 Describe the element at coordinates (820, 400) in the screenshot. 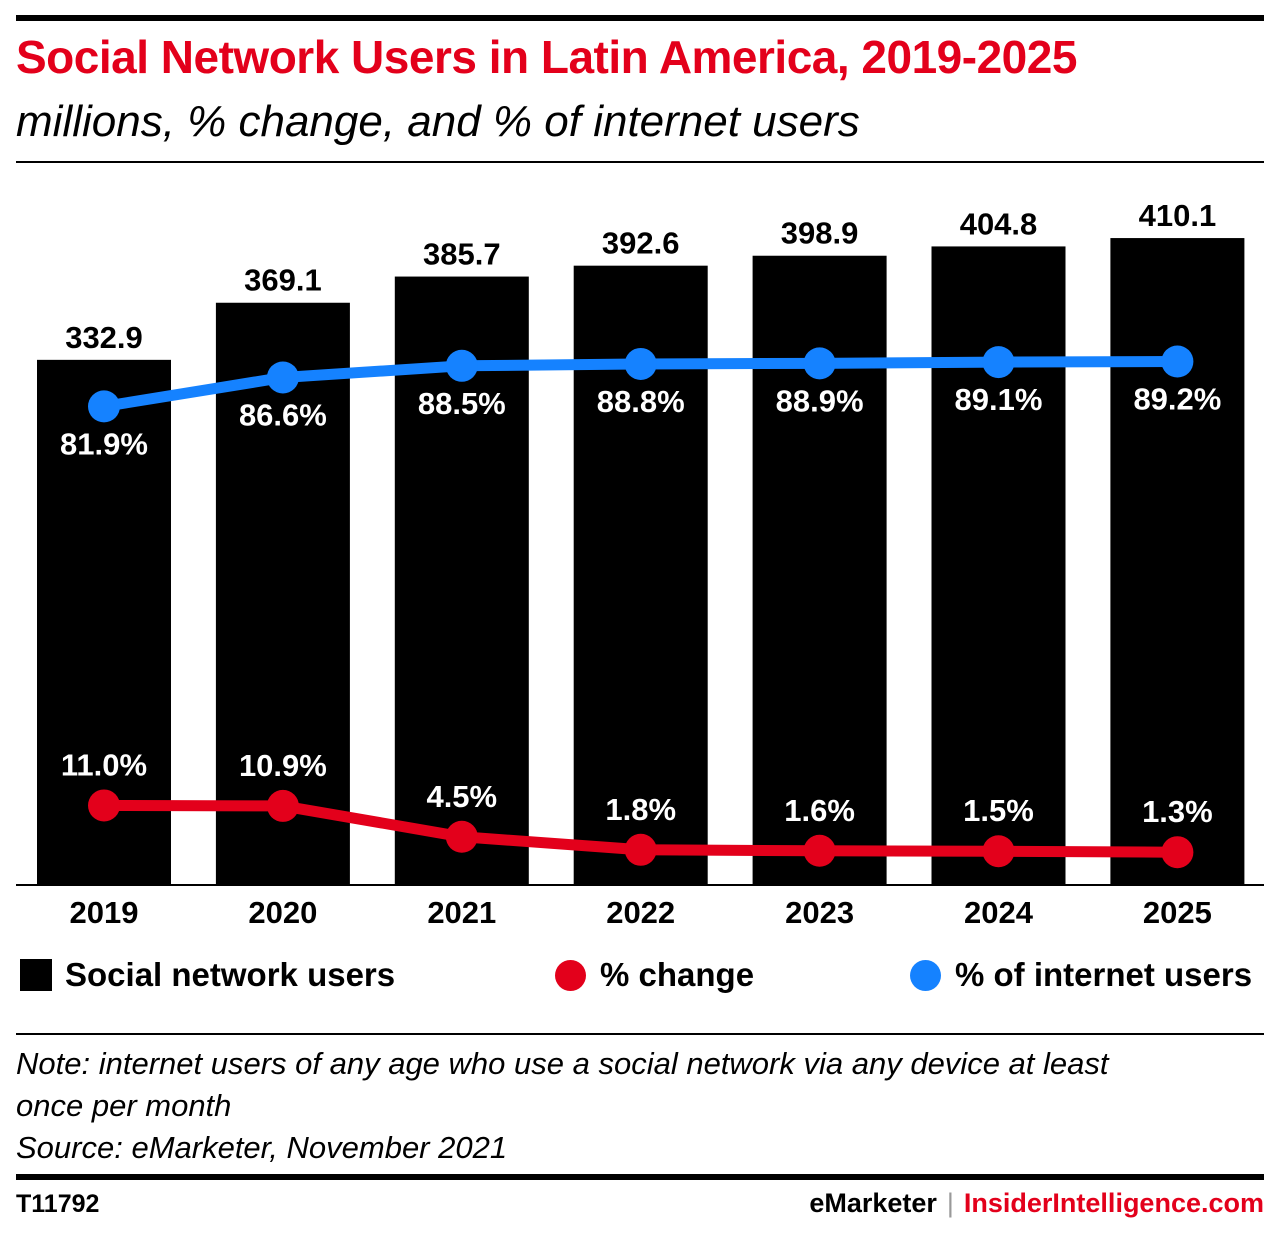

I see `internet-users-label-2023: 88.9%` at that location.